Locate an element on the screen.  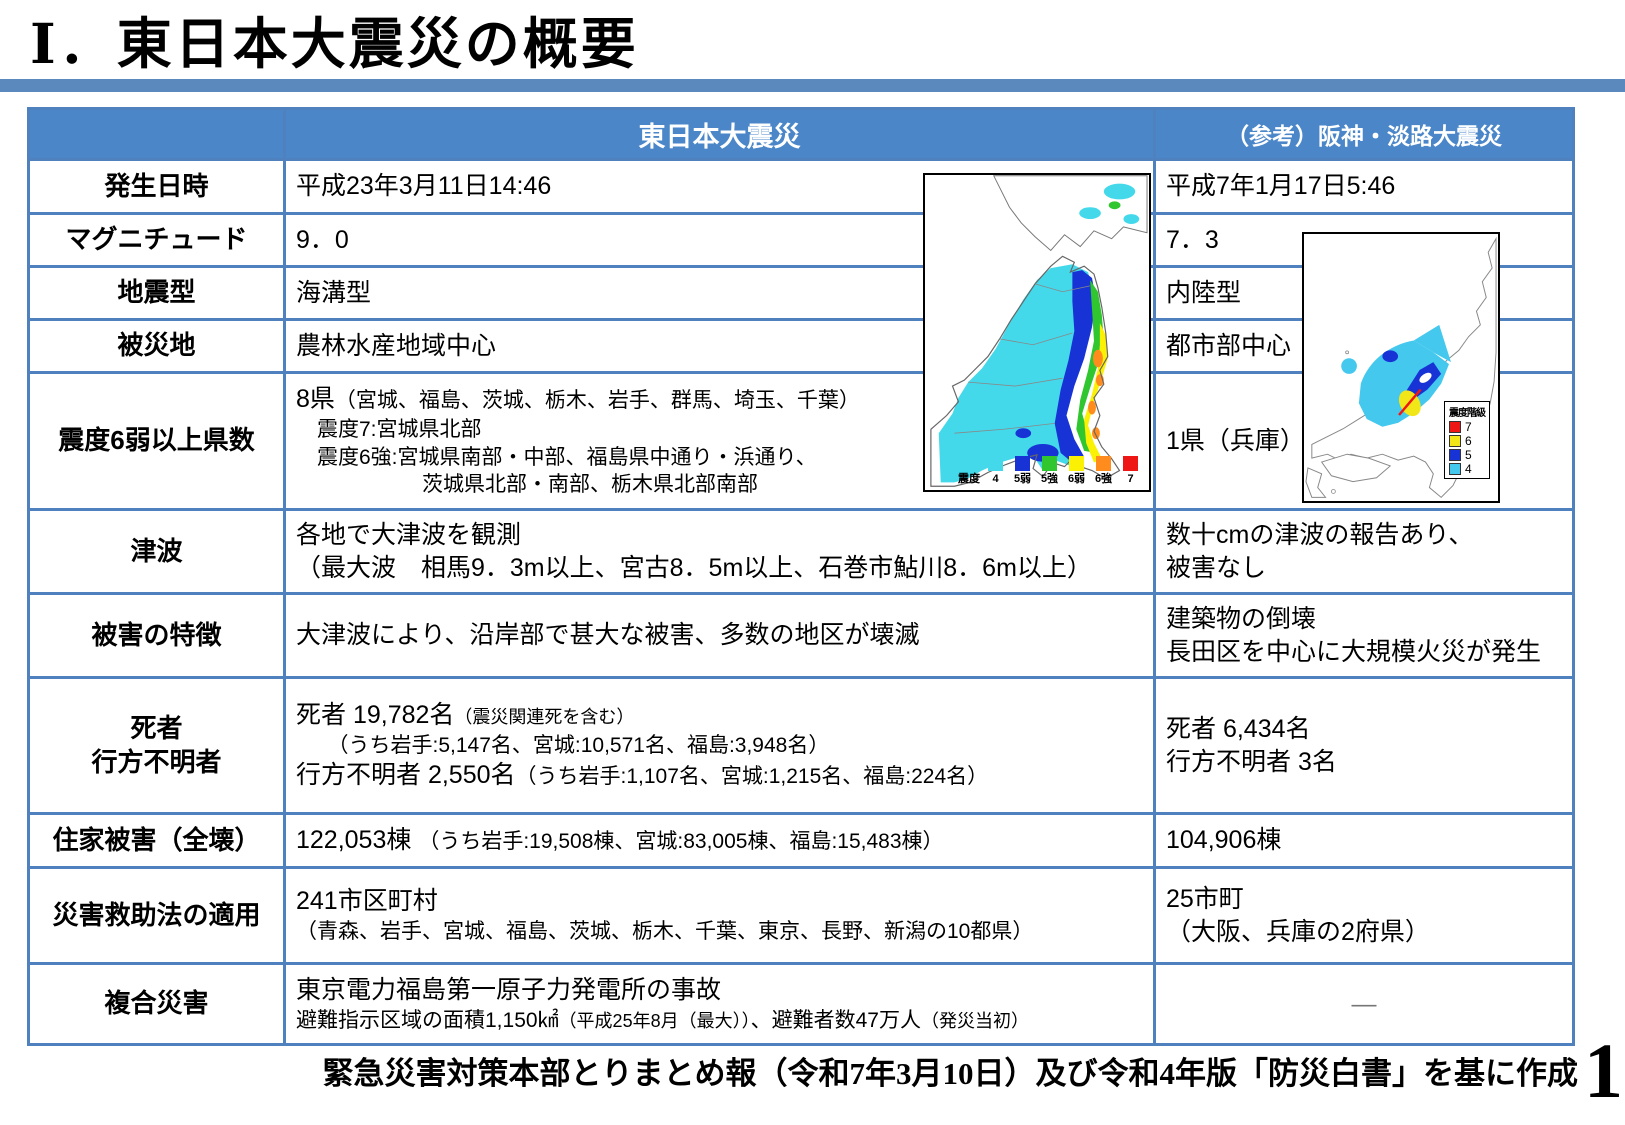
tohoku-legend-label-7: 7 is located at coordinates (1130, 479).